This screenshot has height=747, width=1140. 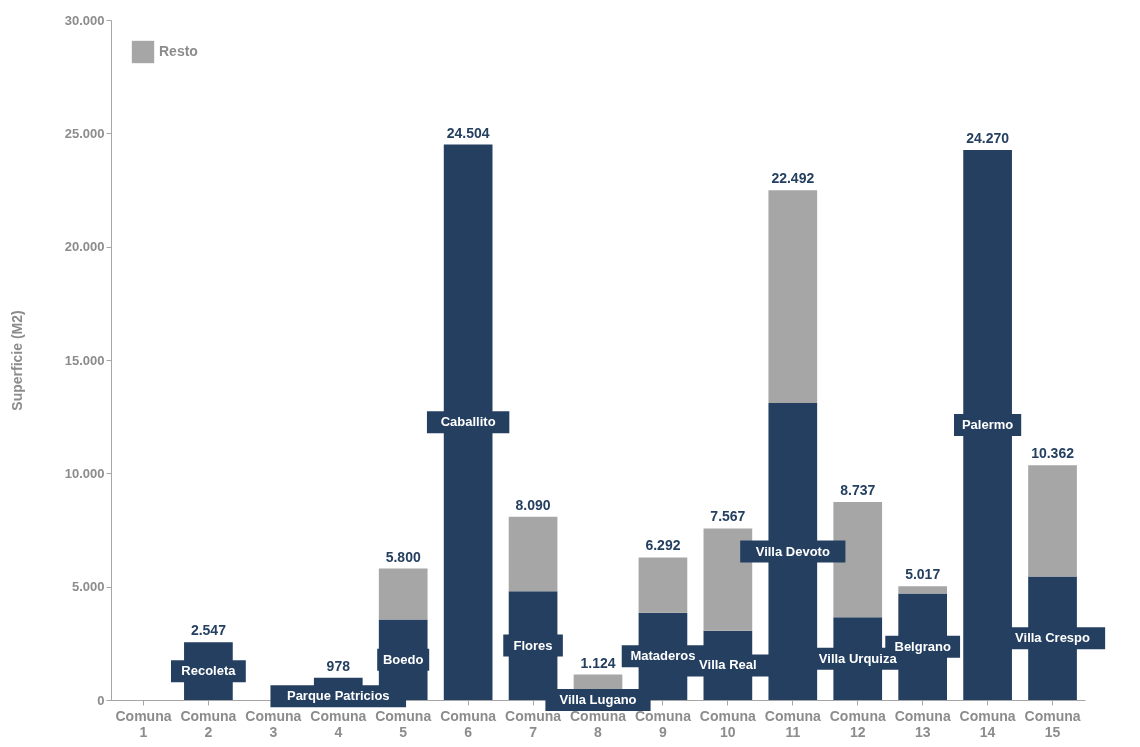 I want to click on total-label: 5.800, so click(x=403, y=556).